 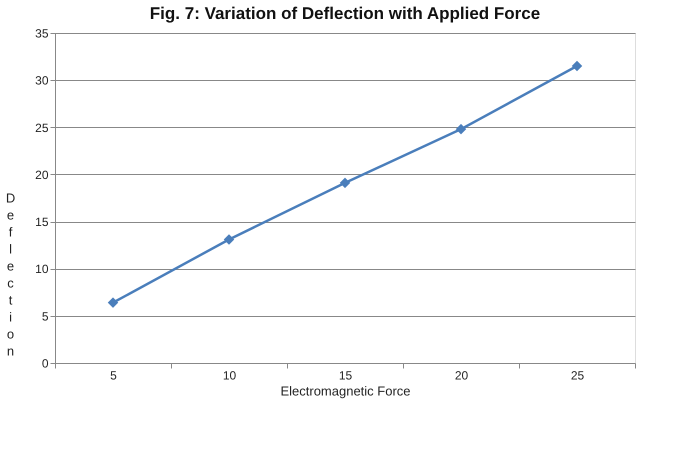 What do you see at coordinates (345, 13) in the screenshot?
I see `chart-title: Fig. 7: Variation of Deflection with Applied Force` at bounding box center [345, 13].